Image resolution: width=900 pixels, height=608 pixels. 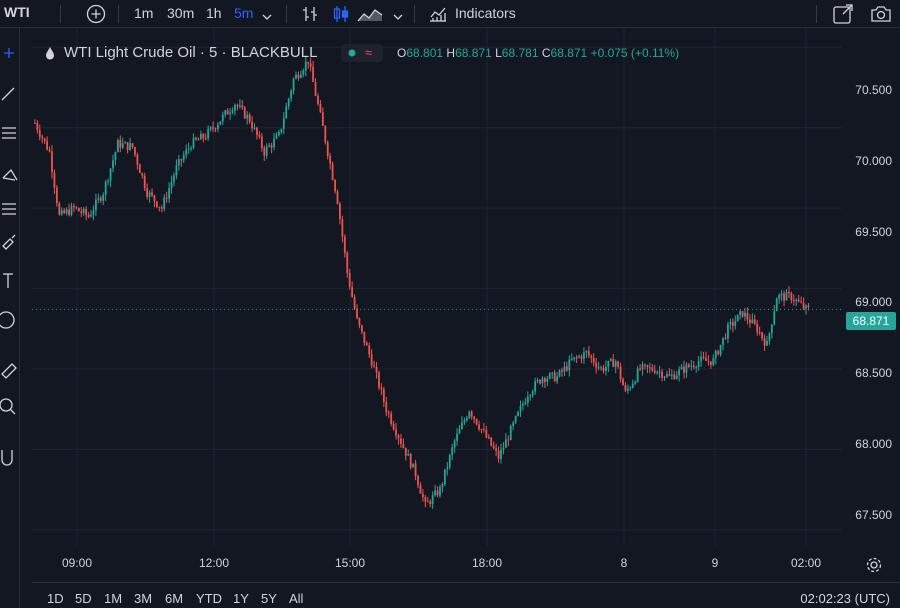 I want to click on range-6m-button: 6M, so click(x=174, y=598).